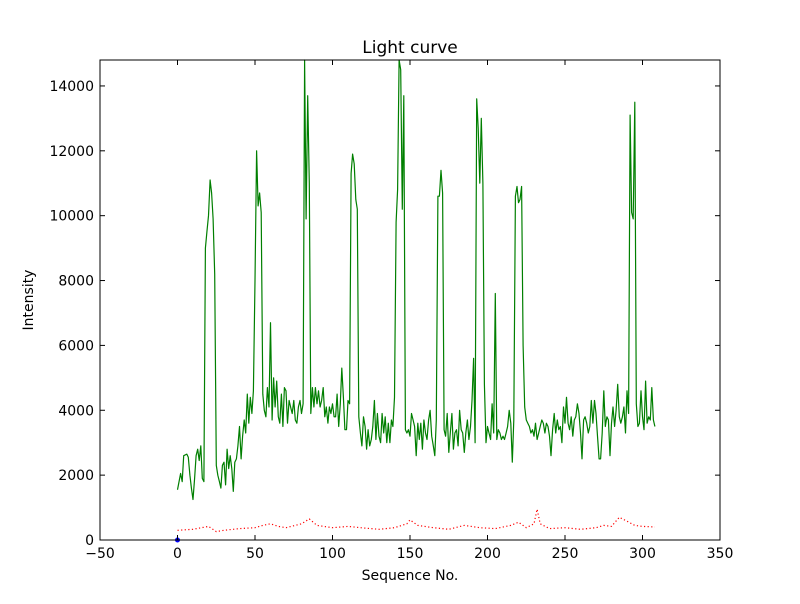 The image size is (800, 604). Describe the element at coordinates (71, 217) in the screenshot. I see `y-tick-label: 10000` at that location.